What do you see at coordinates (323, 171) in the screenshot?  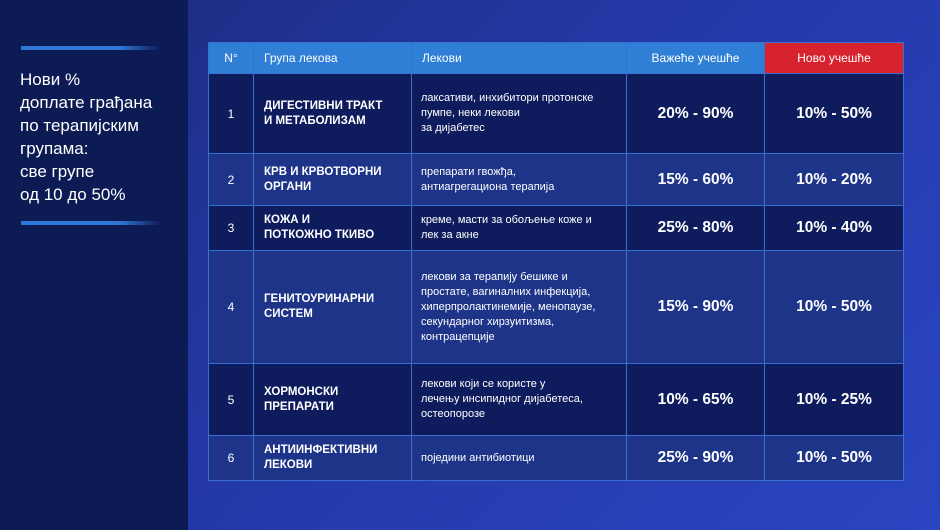 I see `group-line: КРВ И КРВОТВОРНИ` at bounding box center [323, 171].